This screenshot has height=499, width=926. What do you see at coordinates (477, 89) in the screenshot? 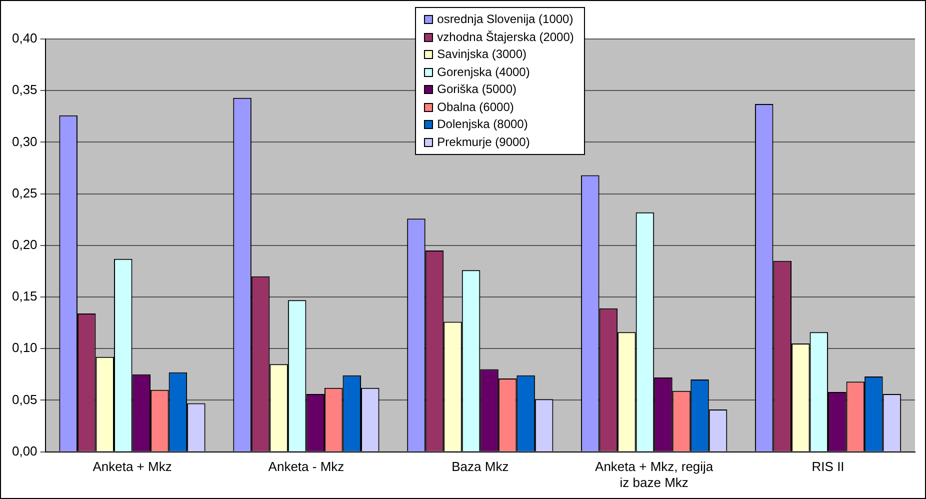
I see `legend-label: Goriška (5000)` at bounding box center [477, 89].